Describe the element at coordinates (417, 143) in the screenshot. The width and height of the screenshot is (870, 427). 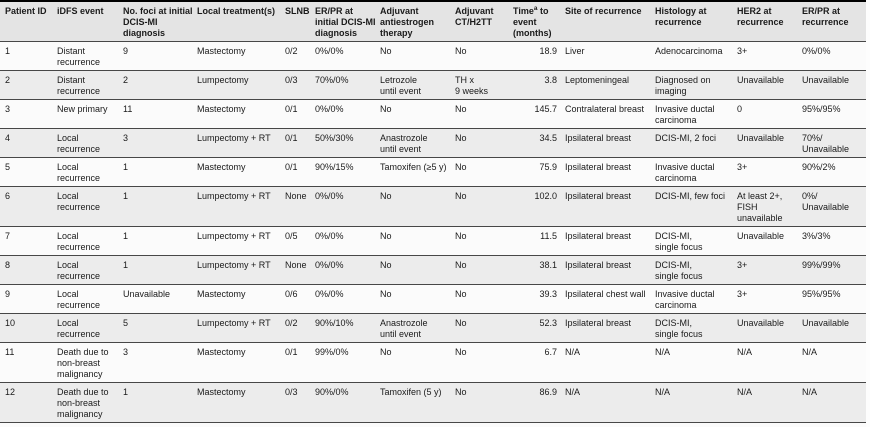
I see `cell-adjuvant-antiestrogen-therapy: Anastrozole until event` at that location.